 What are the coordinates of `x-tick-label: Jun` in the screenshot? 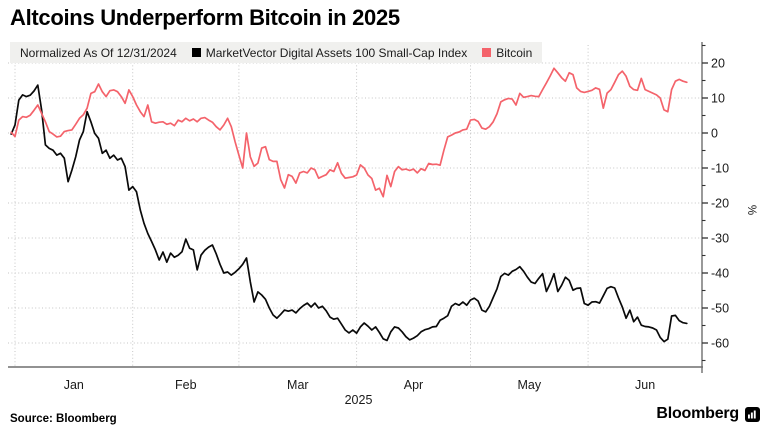 It's located at (645, 385).